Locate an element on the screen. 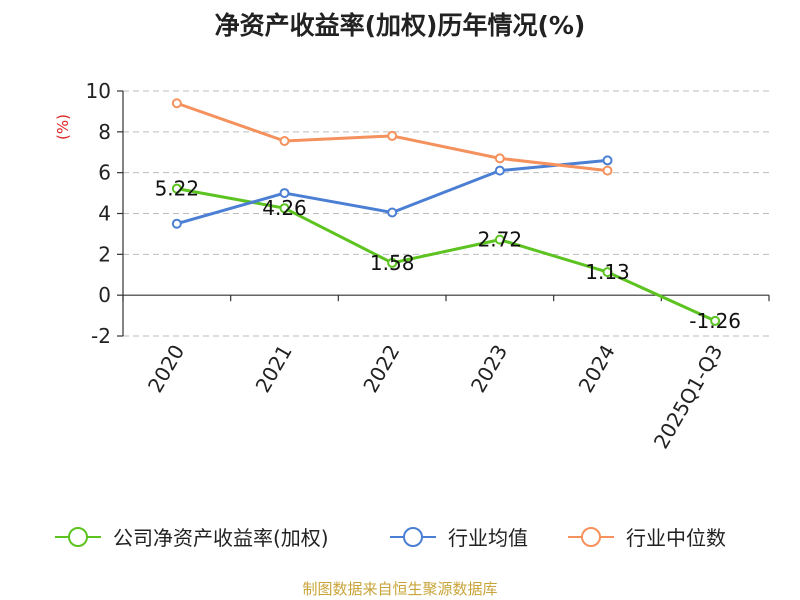 The height and width of the screenshot is (600, 800). x-tick-label: 2021 is located at coordinates (274, 369).